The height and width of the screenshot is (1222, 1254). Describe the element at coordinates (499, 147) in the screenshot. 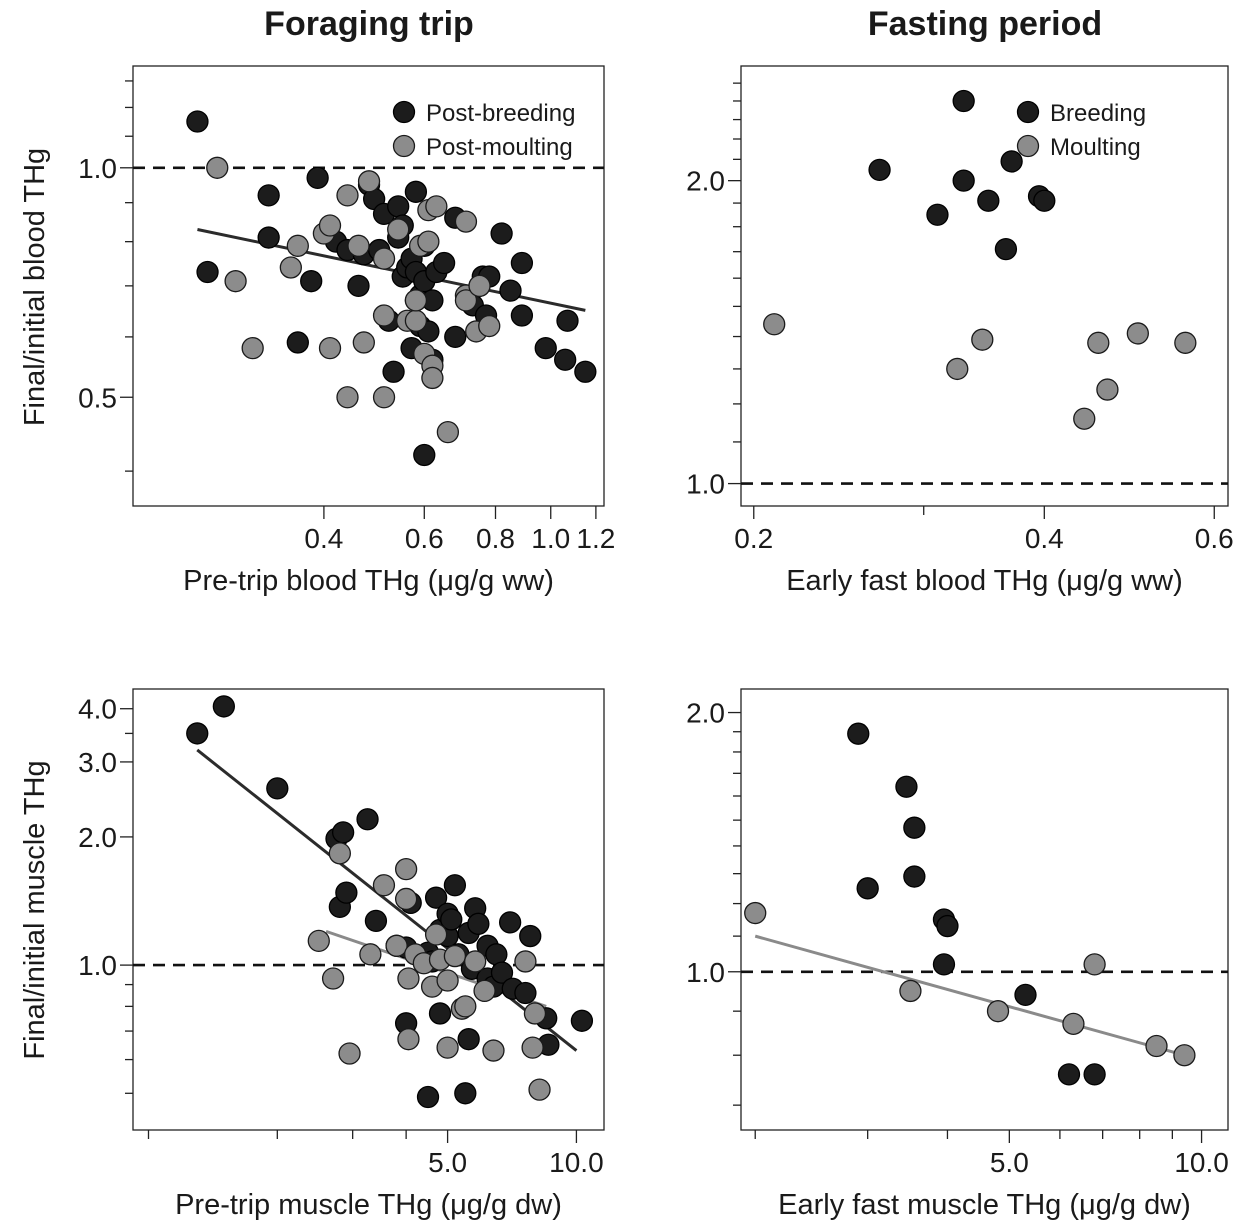

I see `legend-label-light: Post-moulting` at that location.